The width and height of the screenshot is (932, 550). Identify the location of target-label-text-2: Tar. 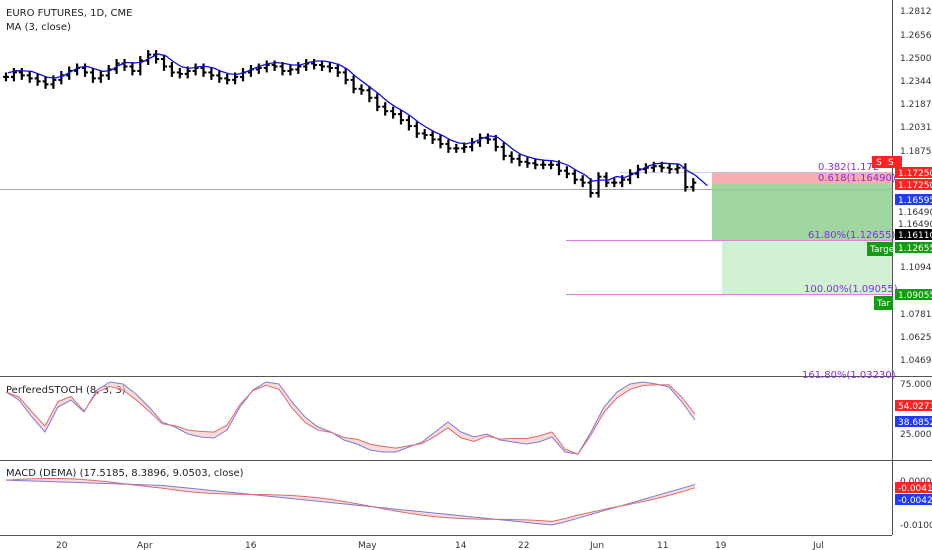
(883, 304).